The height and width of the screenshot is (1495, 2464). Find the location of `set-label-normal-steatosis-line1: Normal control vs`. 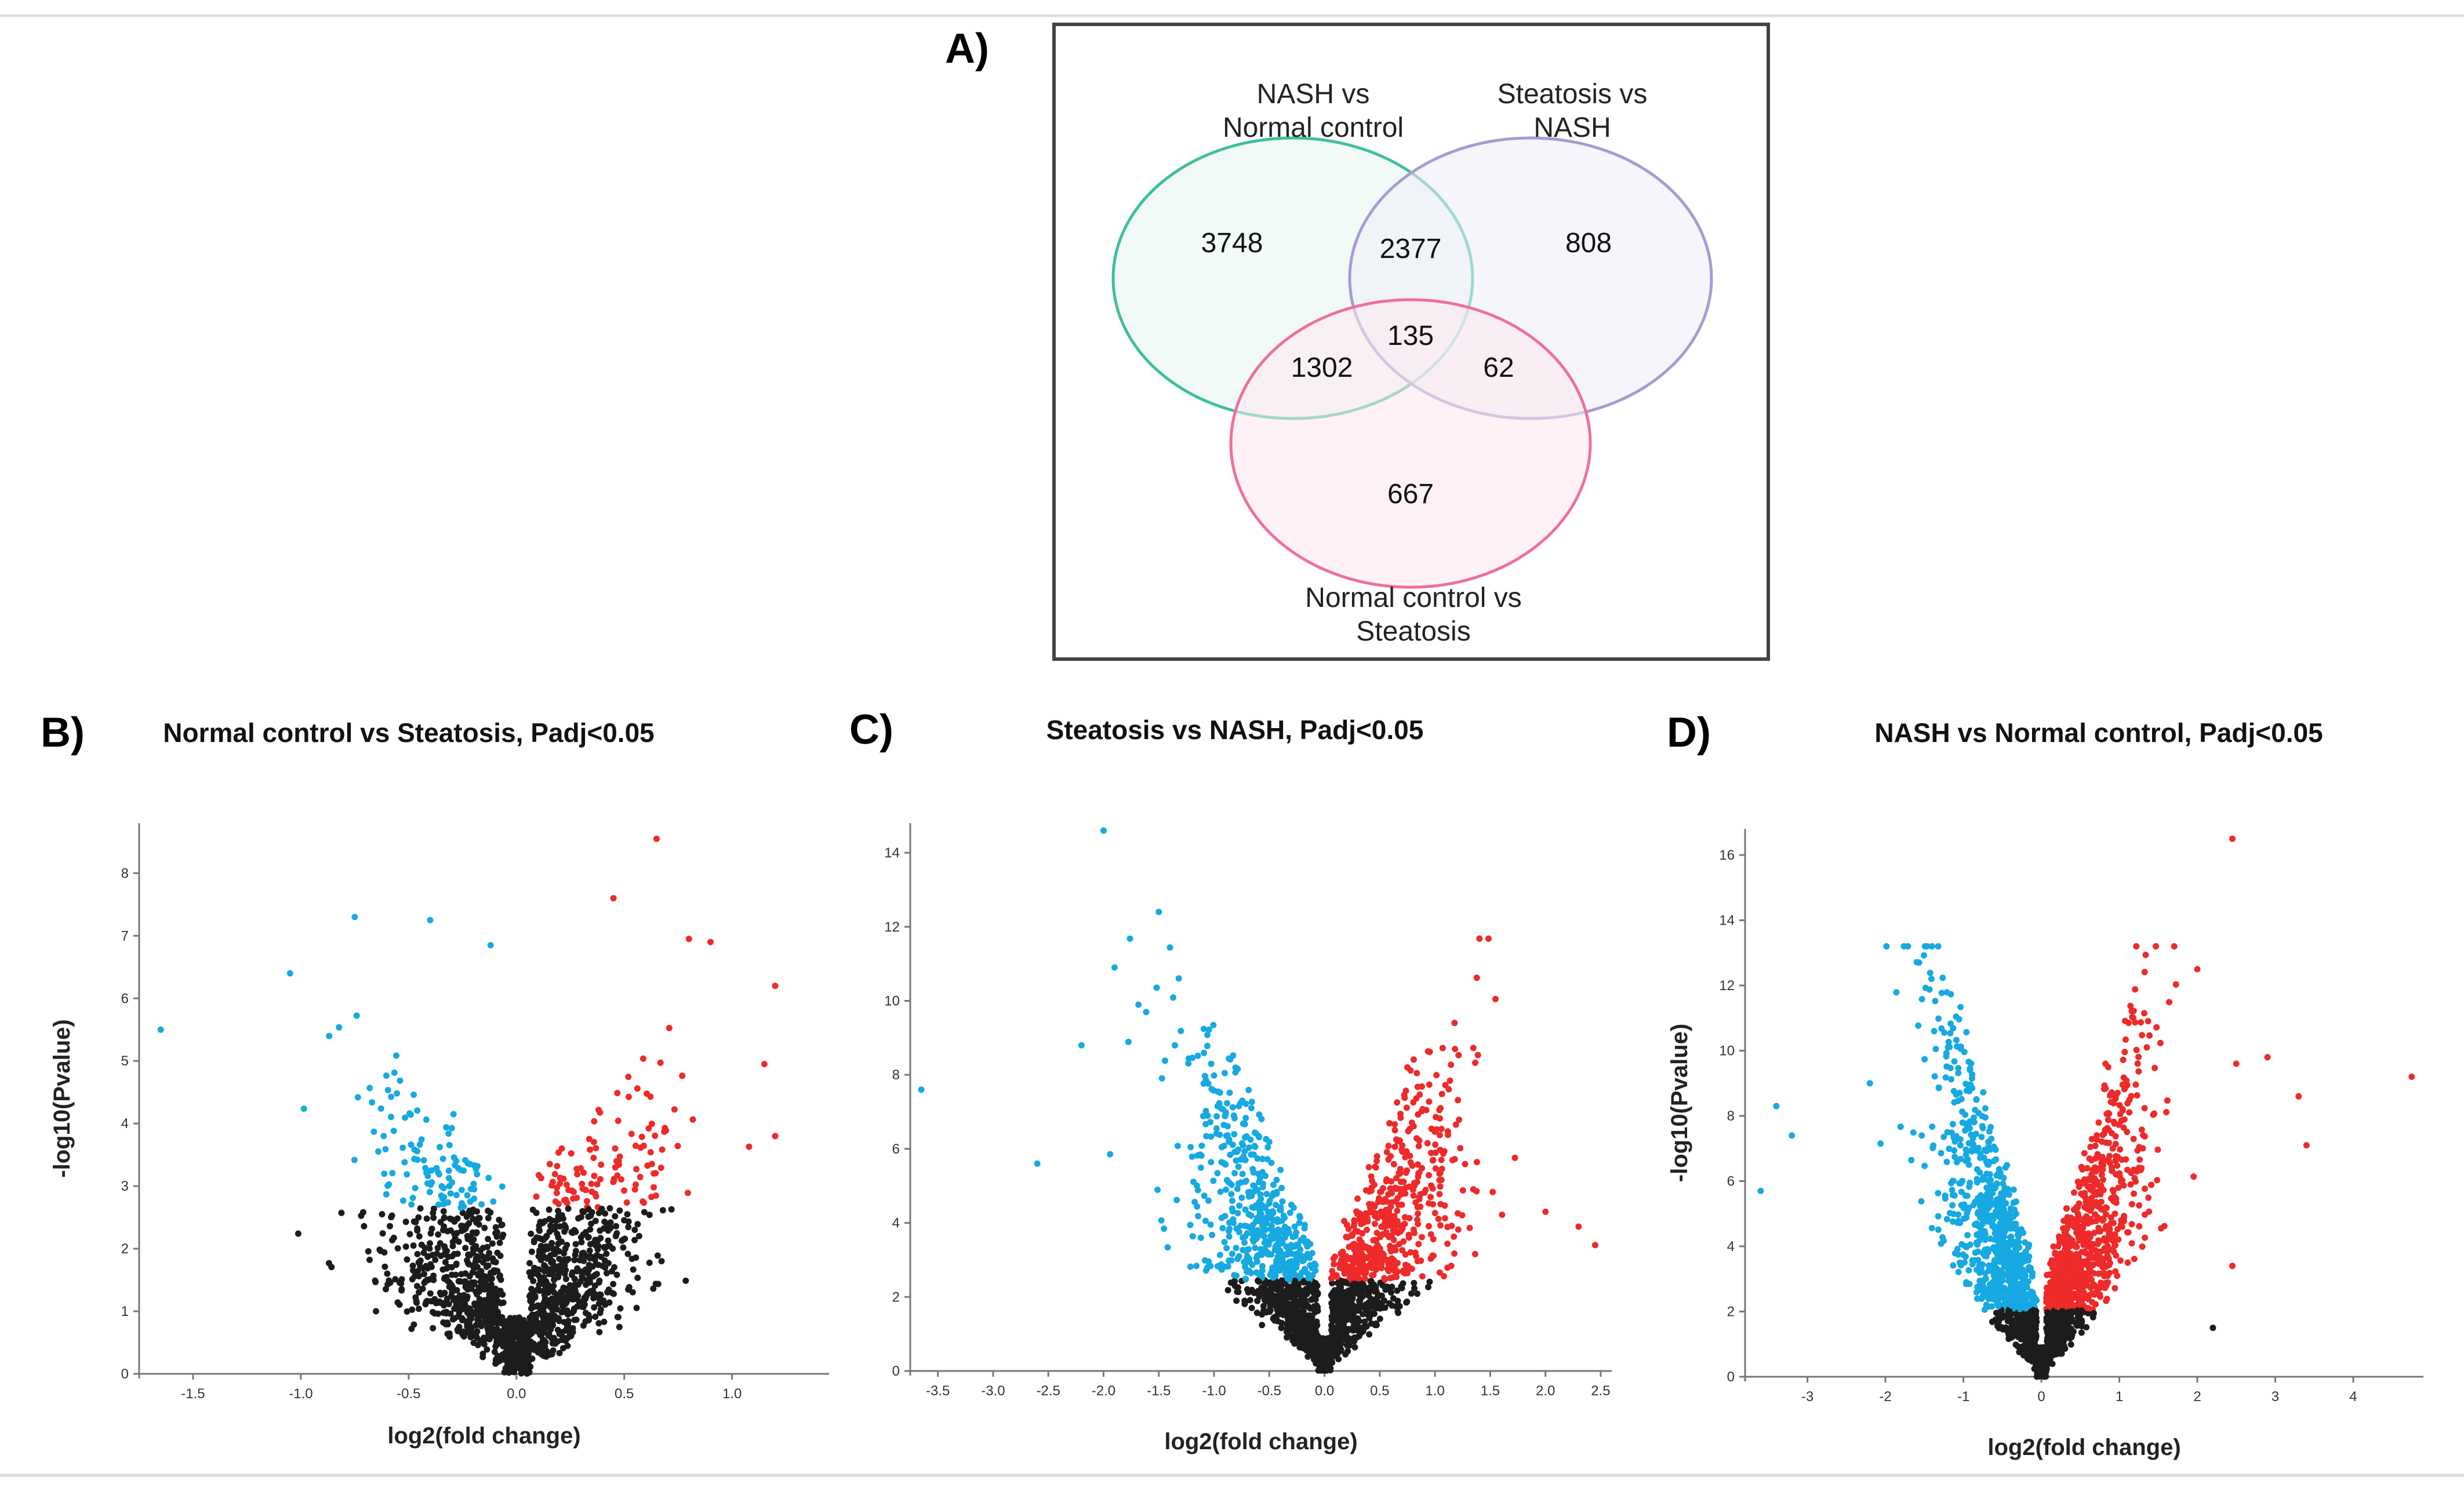

set-label-normal-steatosis-line1: Normal control vs is located at coordinates (1413, 598).